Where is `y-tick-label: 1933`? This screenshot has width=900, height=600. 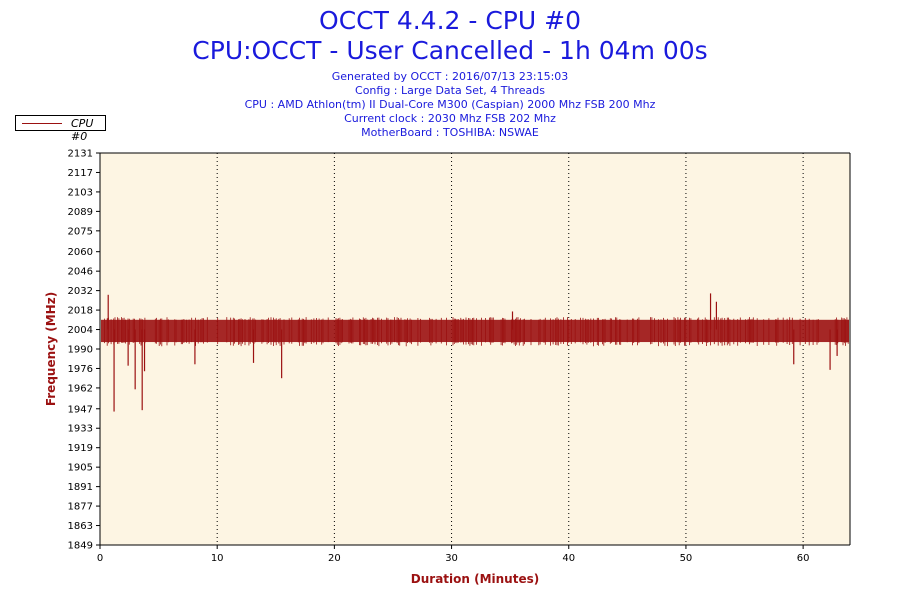 y-tick-label: 1933 is located at coordinates (80, 429).